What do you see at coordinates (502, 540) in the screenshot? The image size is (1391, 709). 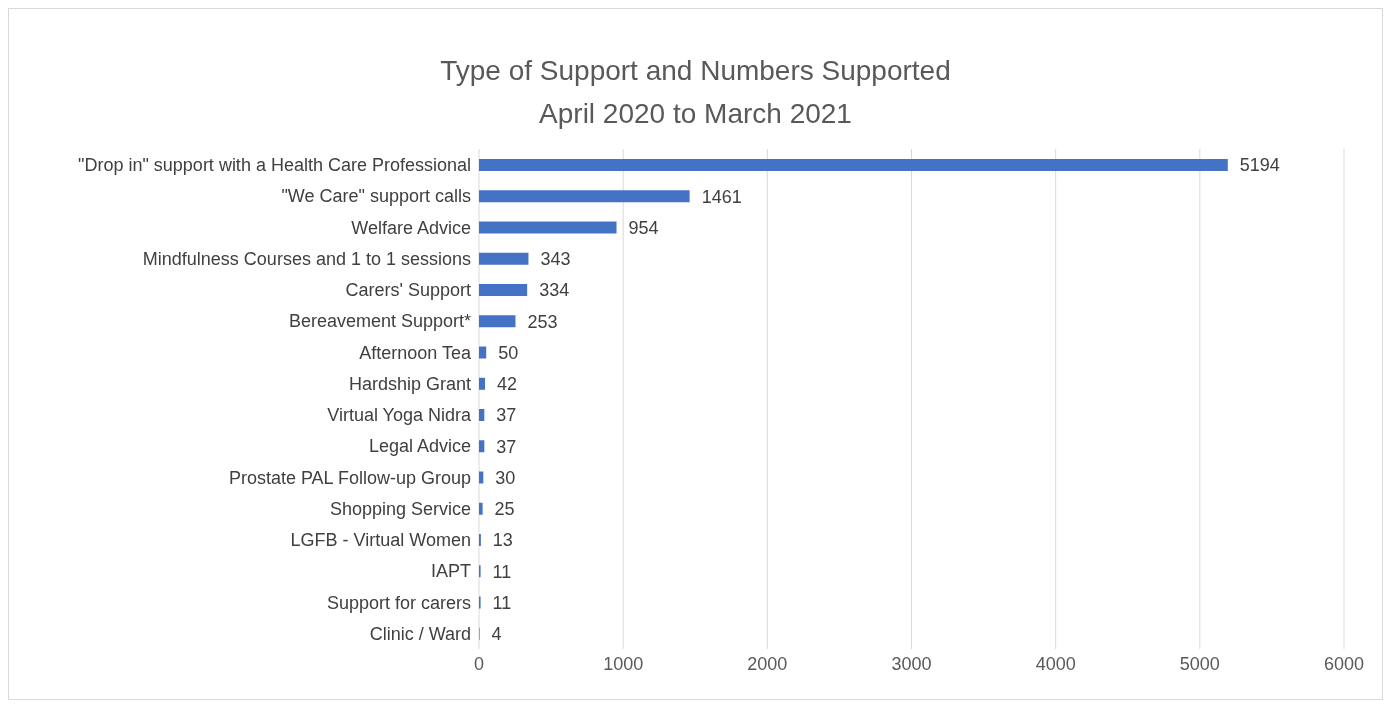 I see `data-label: 13` at bounding box center [502, 540].